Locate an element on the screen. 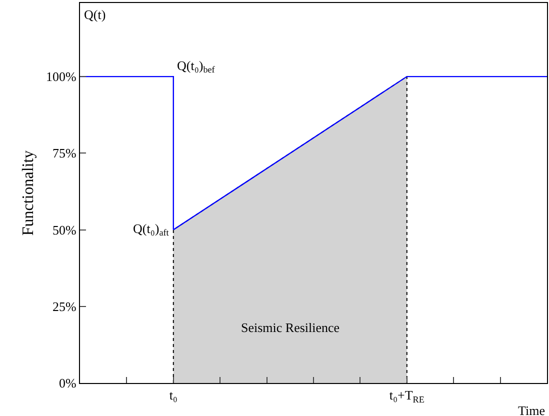 The image size is (549, 416). annotation: Q(t) is located at coordinates (95, 14).